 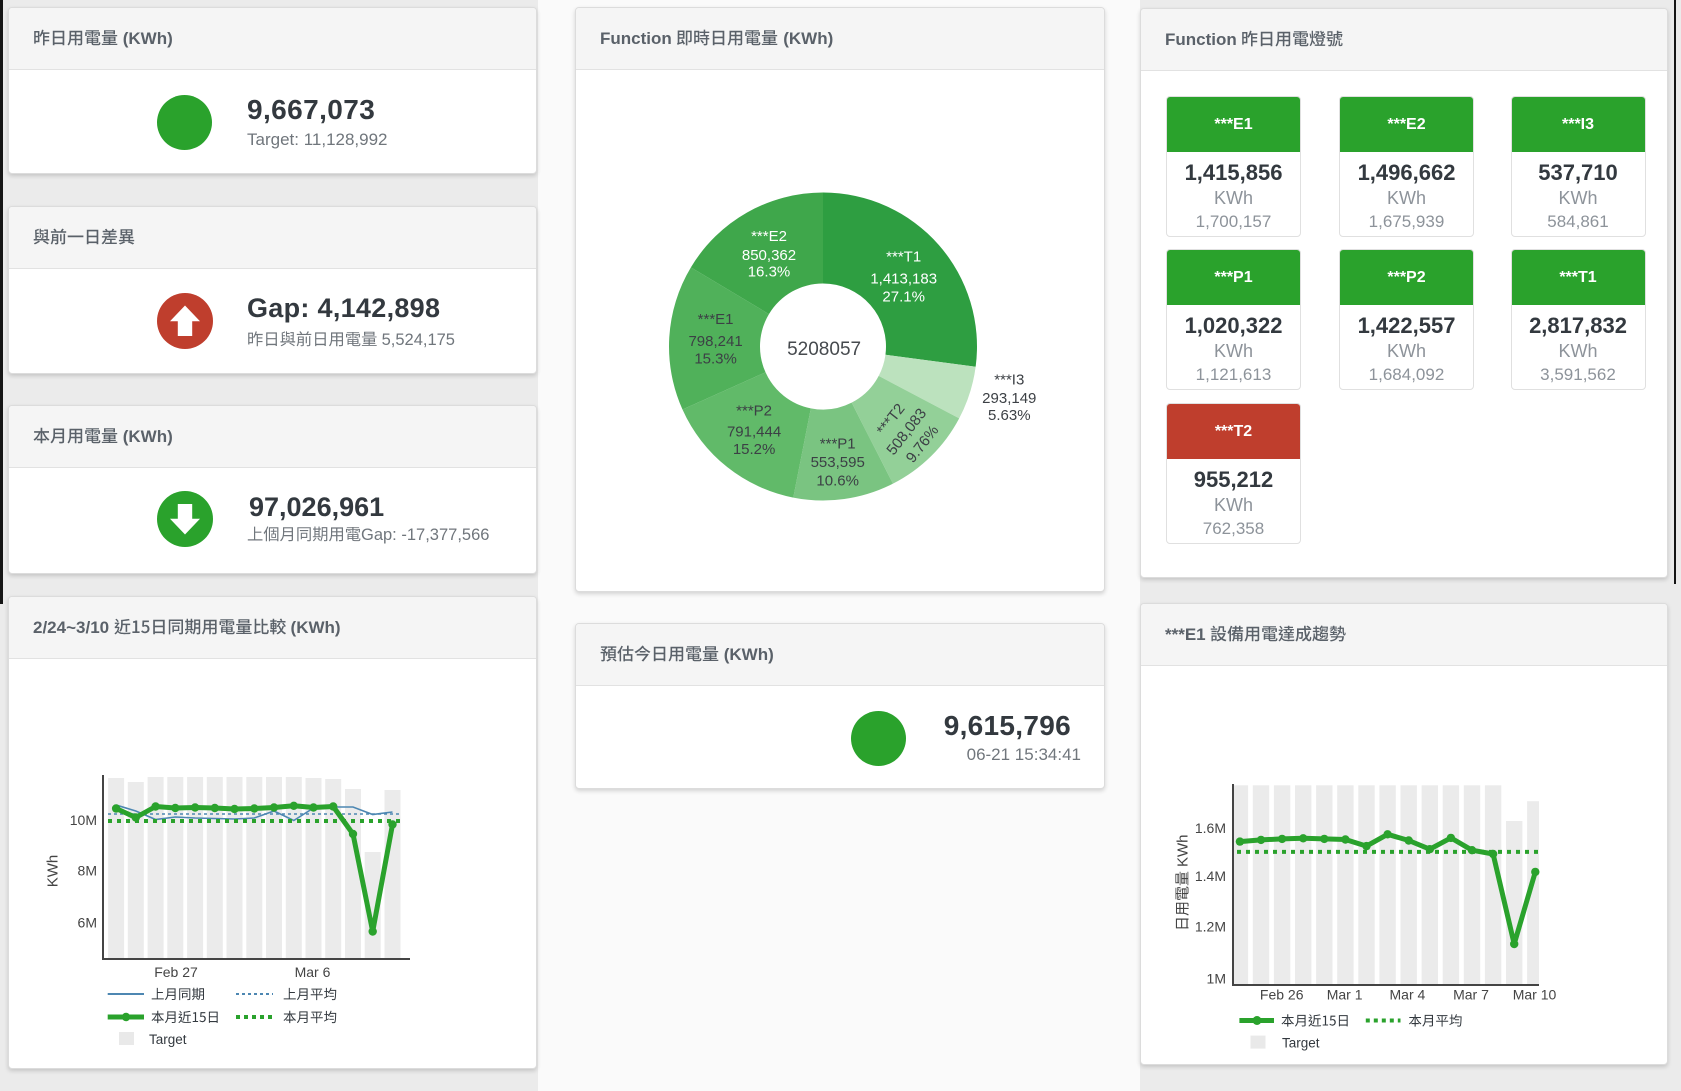 I want to click on svg-text: Mar 10, so click(x=1535, y=995).